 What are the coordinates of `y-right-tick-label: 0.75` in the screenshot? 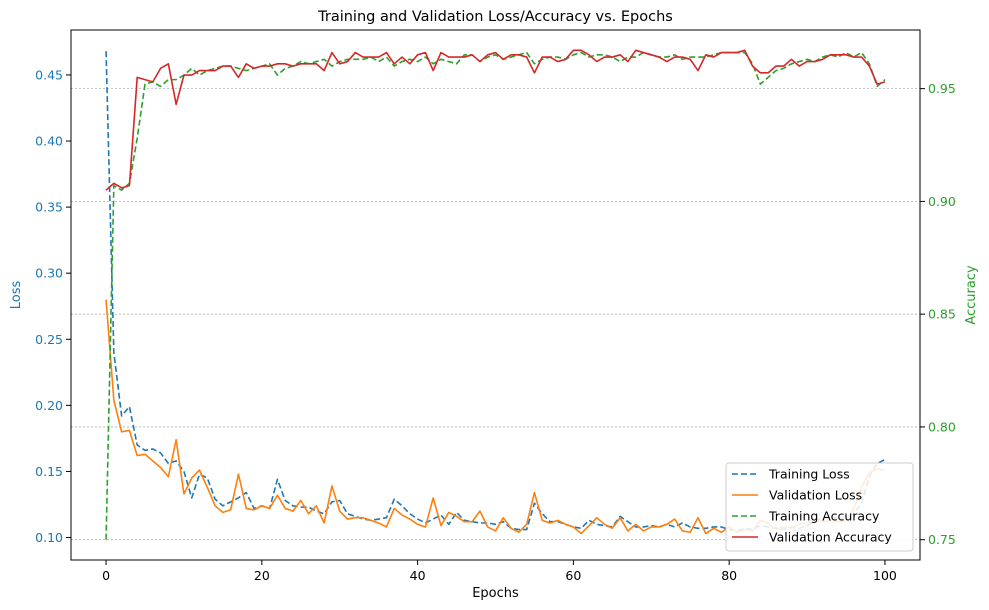 It's located at (942, 539).